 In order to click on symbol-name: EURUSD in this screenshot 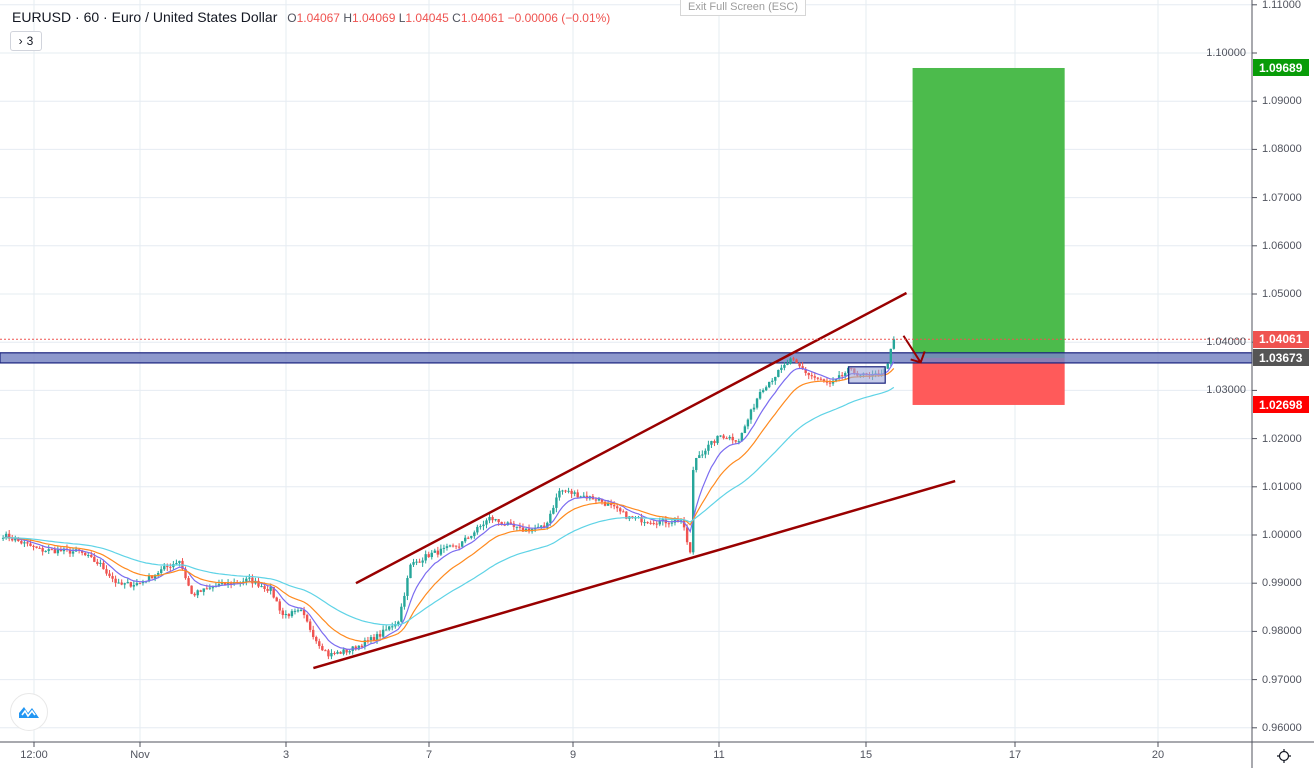, I will do `click(42, 17)`.